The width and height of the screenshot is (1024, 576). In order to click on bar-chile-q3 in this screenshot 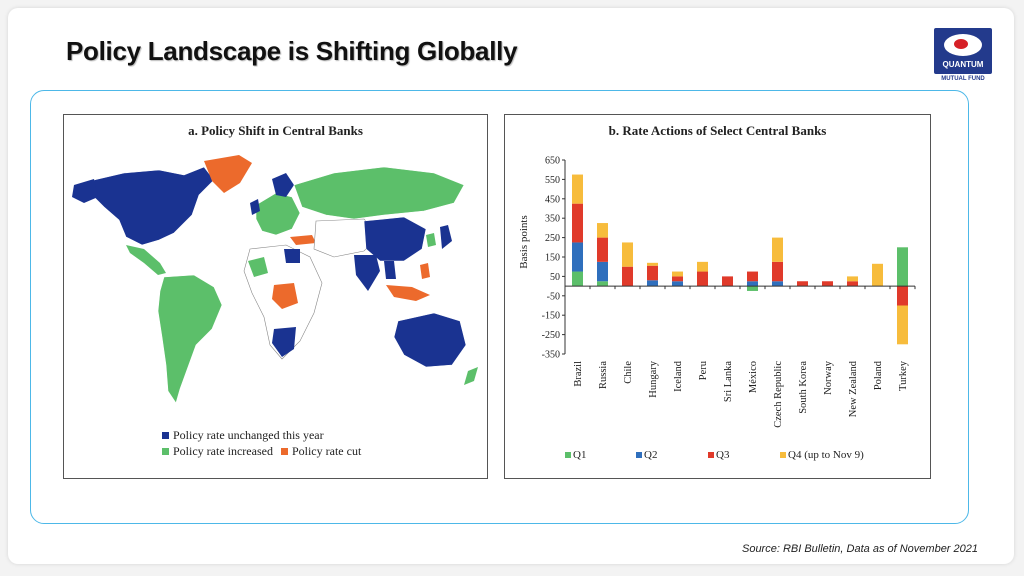, I will do `click(627, 276)`.